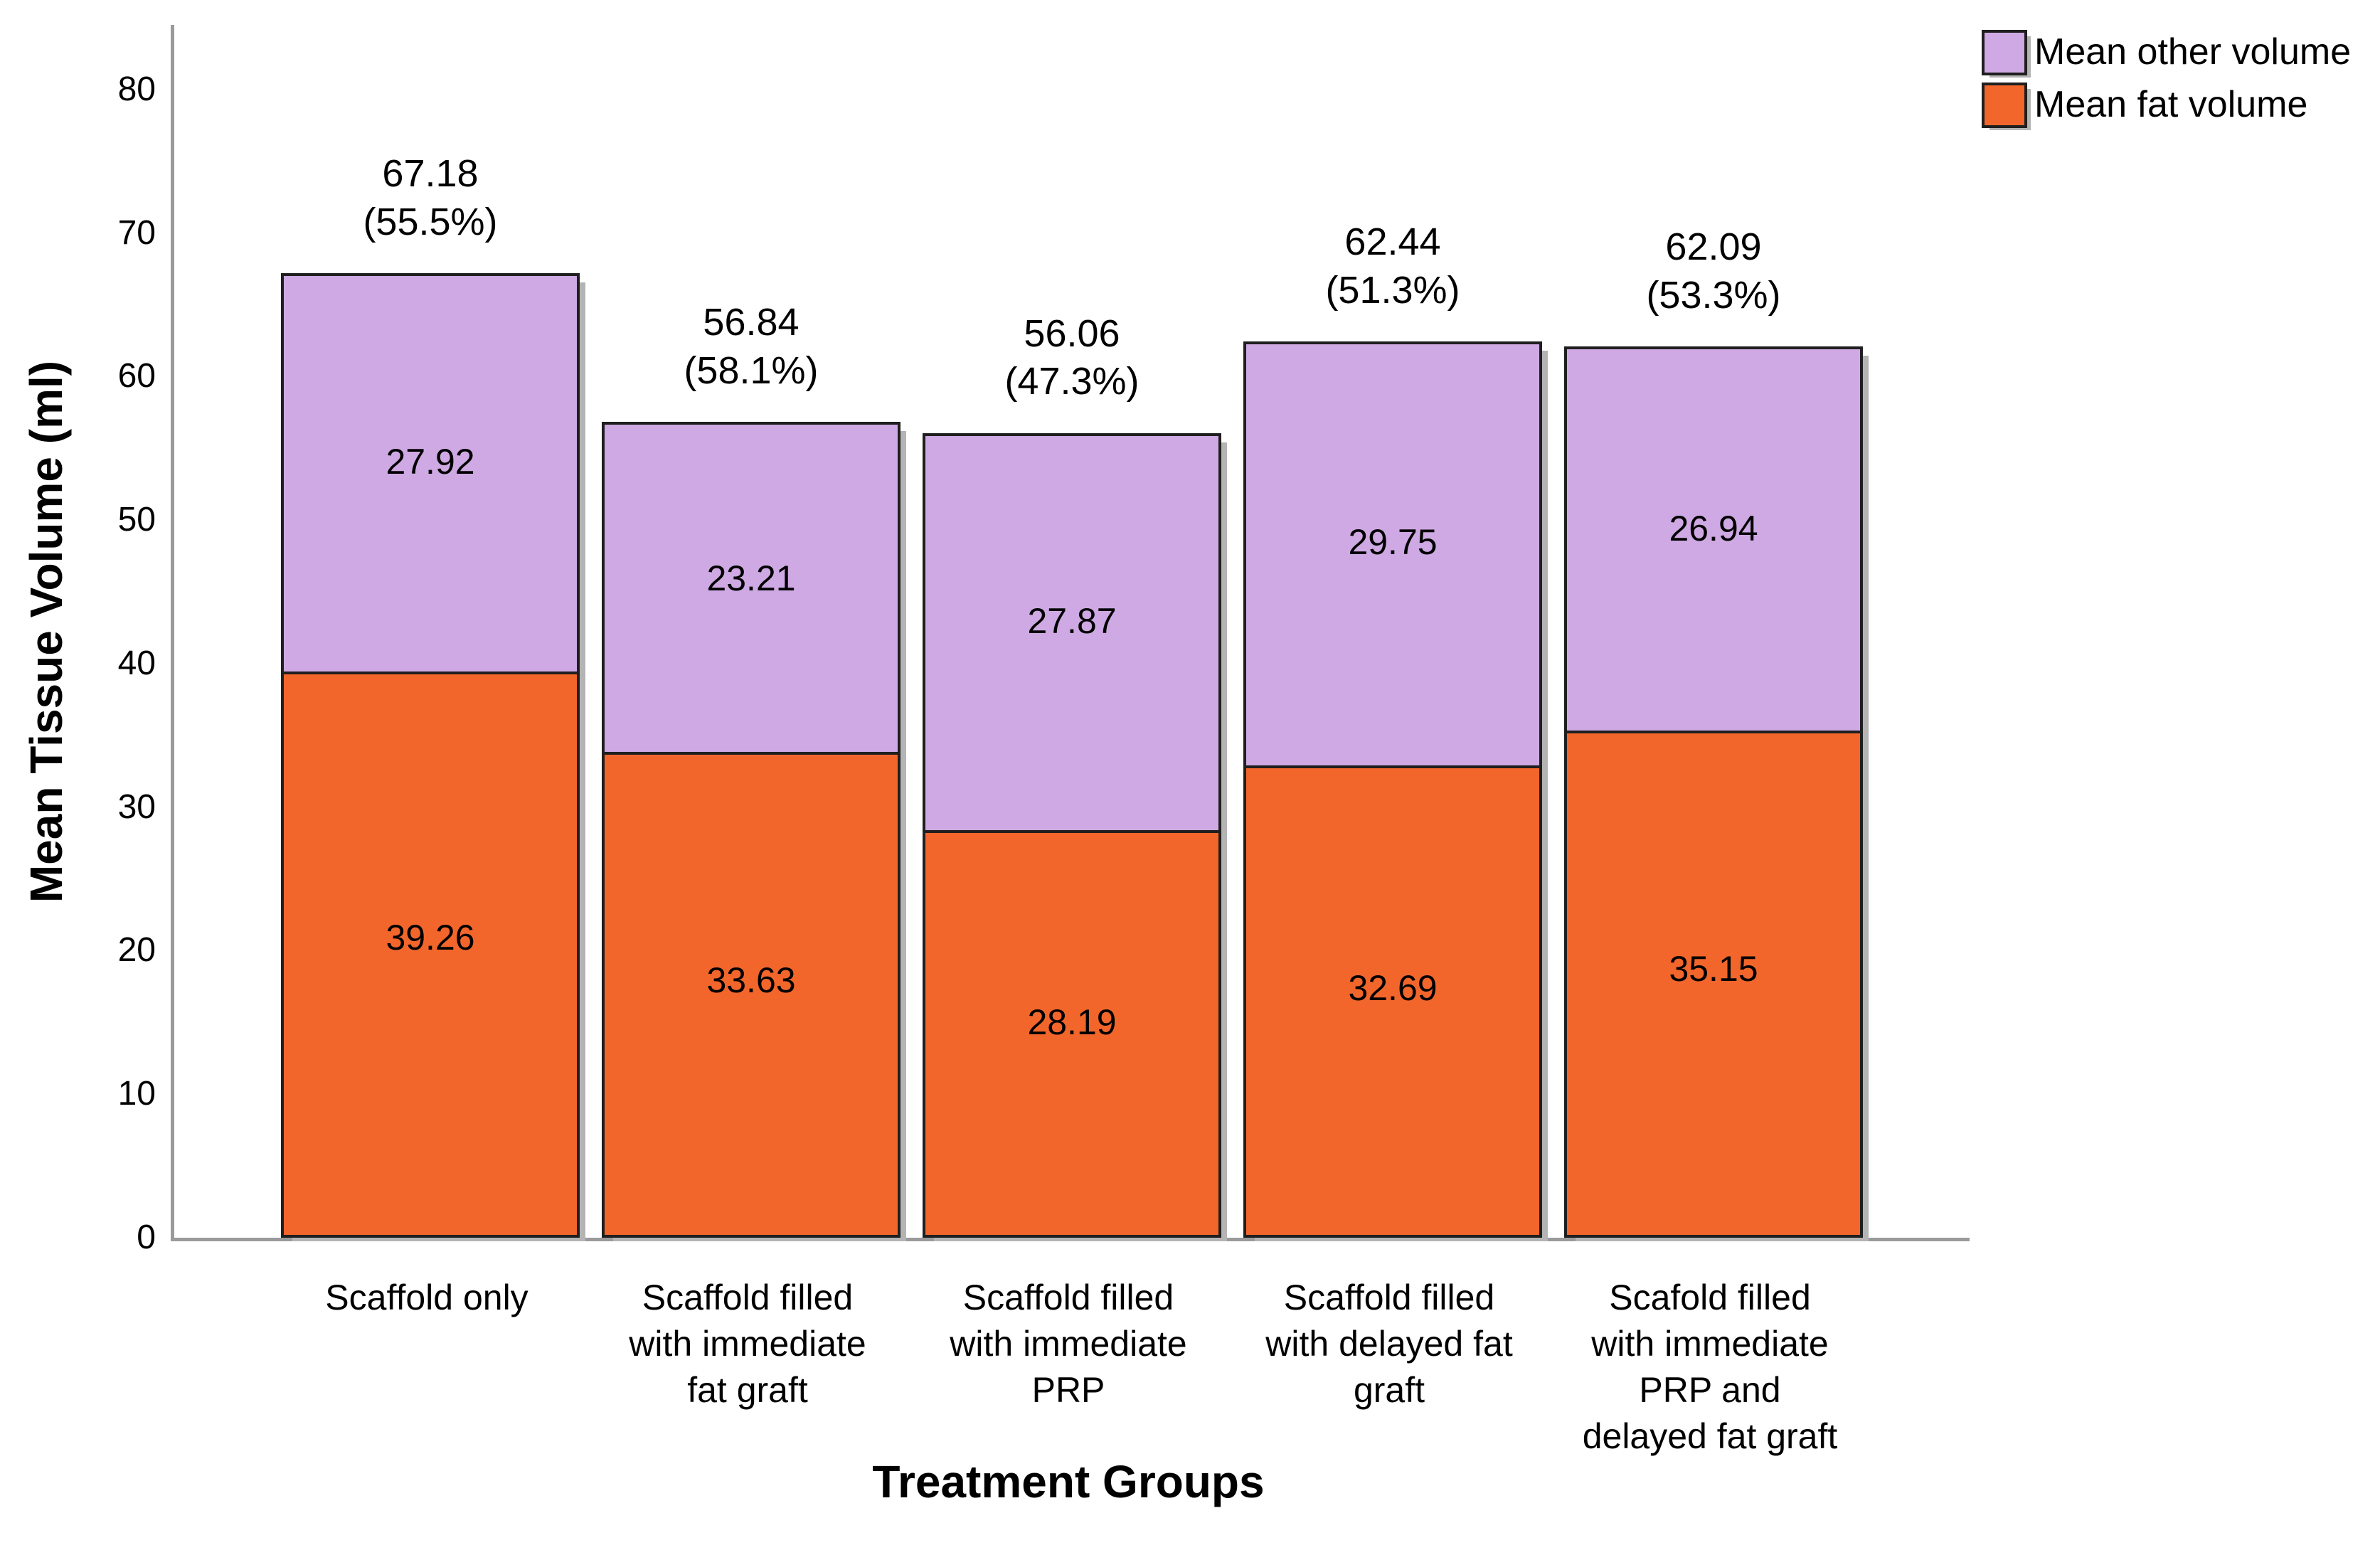 This screenshot has height=1550, width=2380. I want to click on bar-segment: 29.75, so click(1392, 555).